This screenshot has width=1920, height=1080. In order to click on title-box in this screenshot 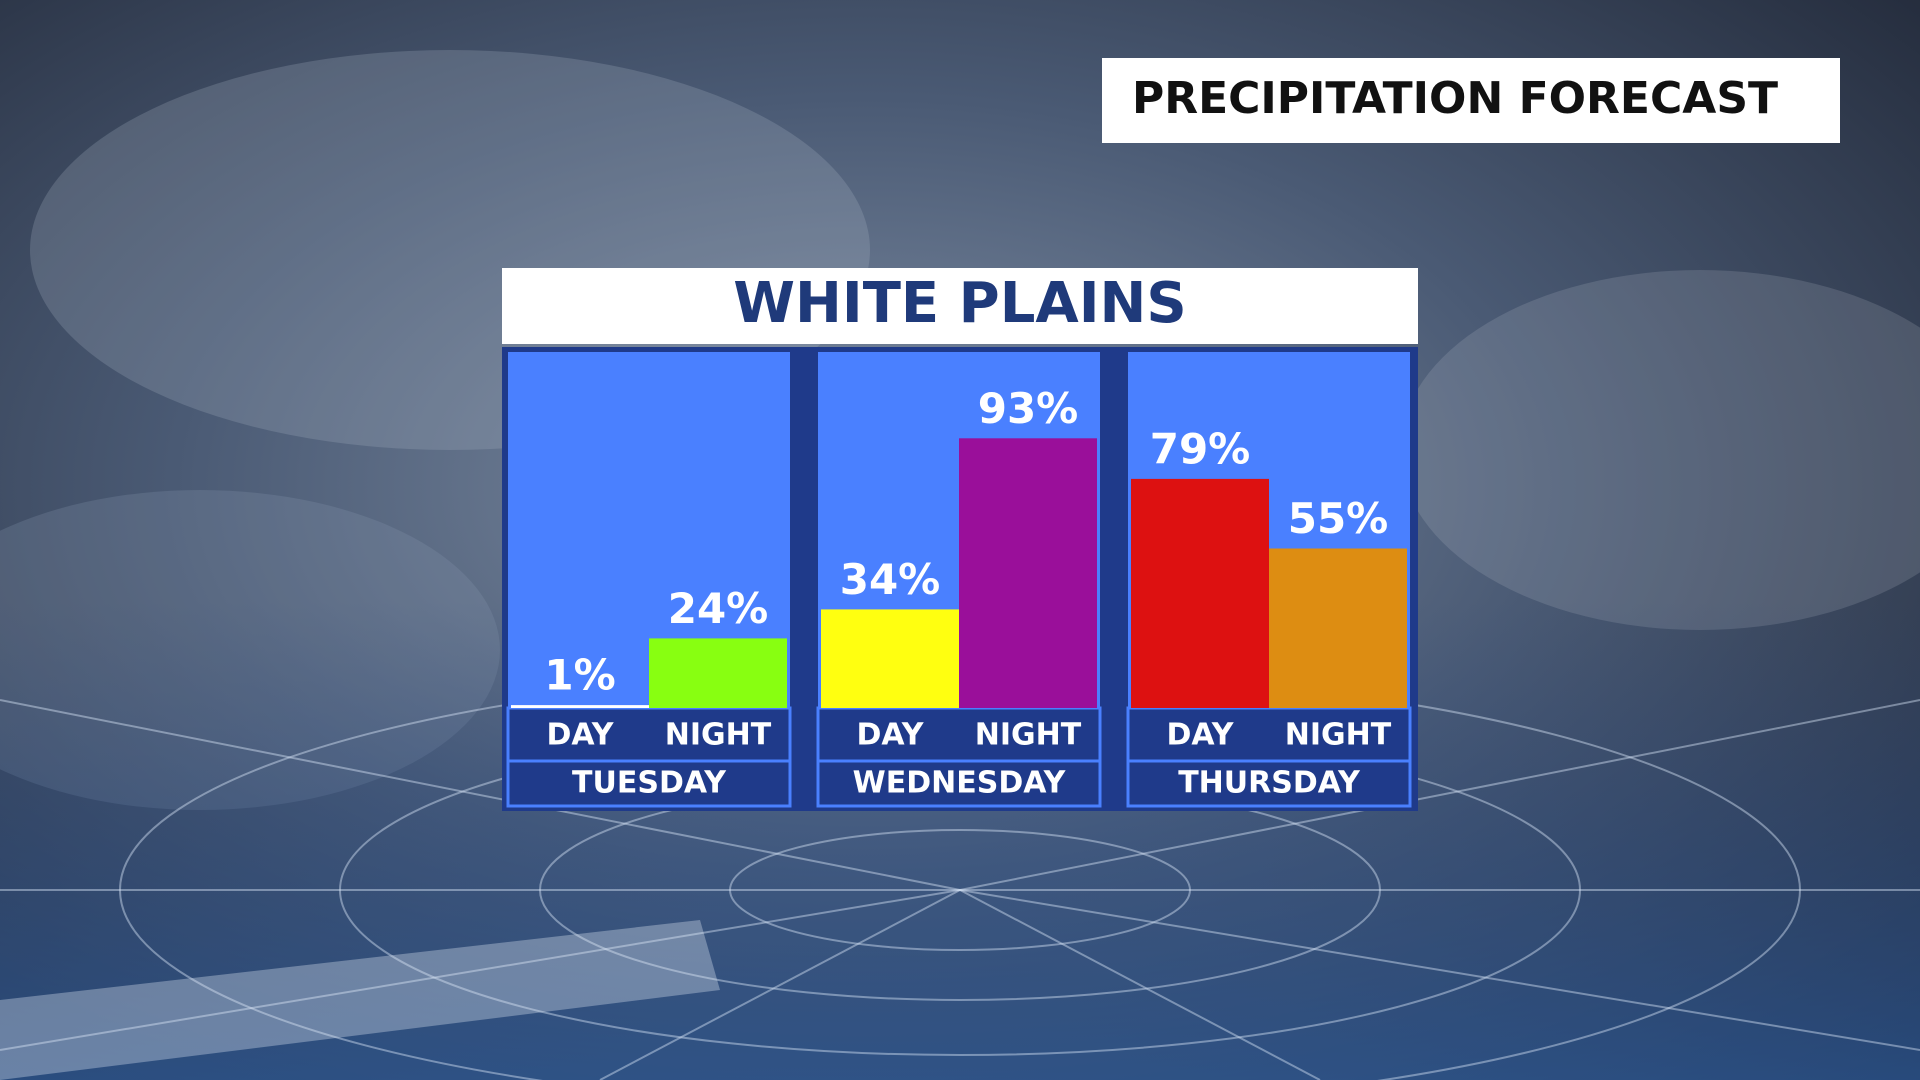, I will do `click(1471, 100)`.